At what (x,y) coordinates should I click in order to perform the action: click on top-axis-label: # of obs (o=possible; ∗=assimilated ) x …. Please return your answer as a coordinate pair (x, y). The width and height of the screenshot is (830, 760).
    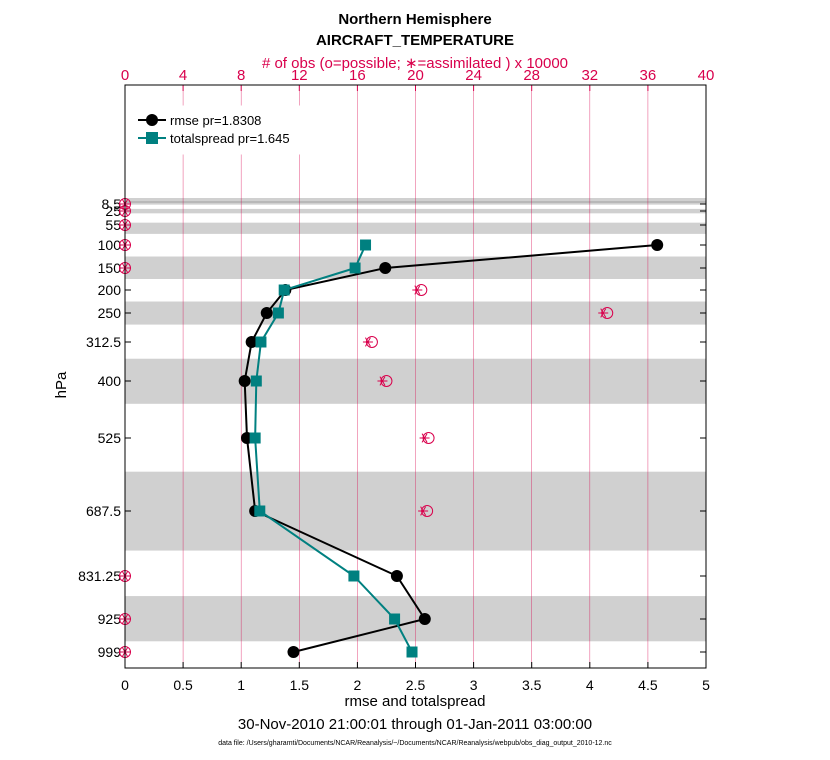
    Looking at the image, I should click on (415, 63).